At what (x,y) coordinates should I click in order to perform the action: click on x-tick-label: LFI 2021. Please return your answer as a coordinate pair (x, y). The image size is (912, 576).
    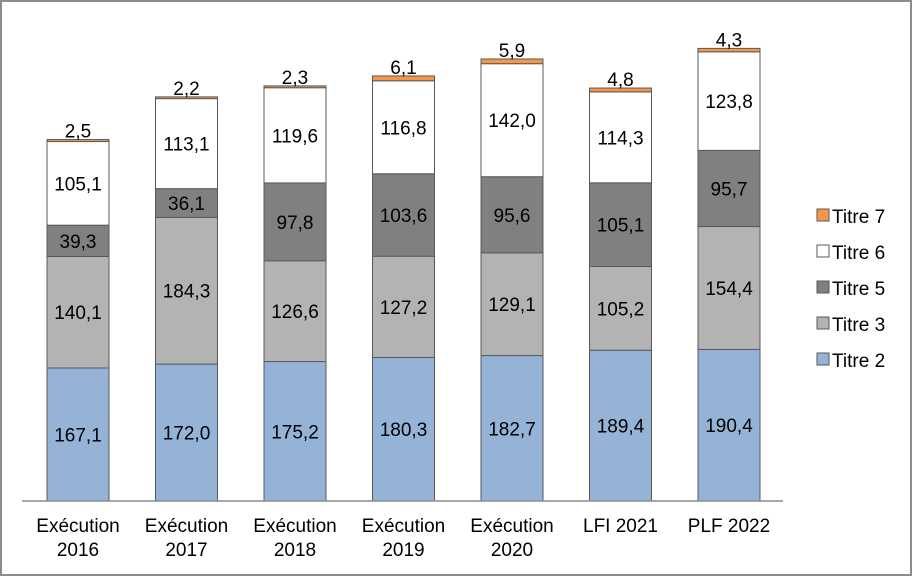
    Looking at the image, I should click on (620, 526).